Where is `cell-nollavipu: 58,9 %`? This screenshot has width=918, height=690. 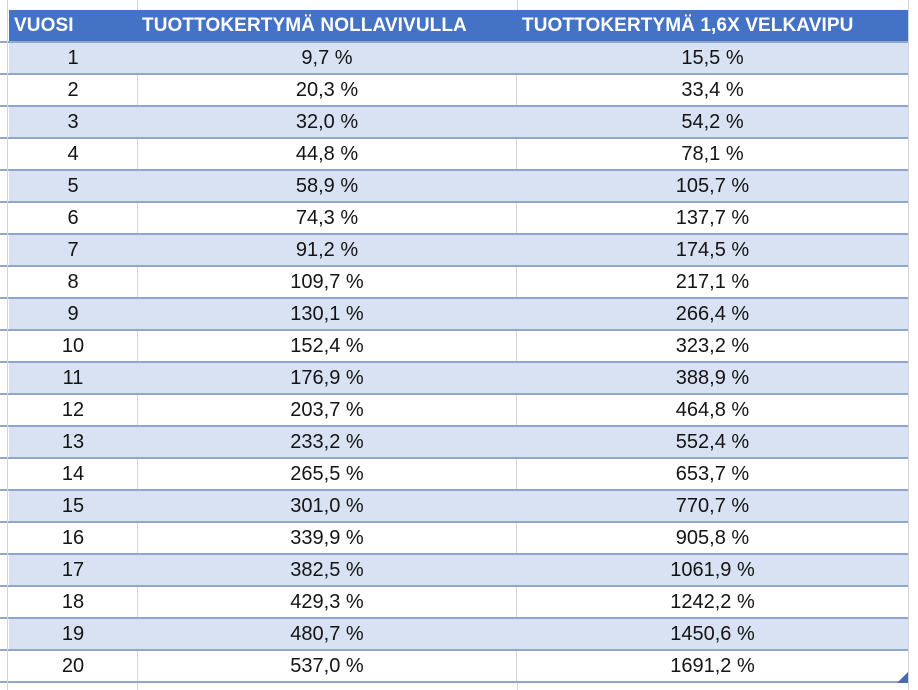 cell-nollavipu: 58,9 % is located at coordinates (327, 186).